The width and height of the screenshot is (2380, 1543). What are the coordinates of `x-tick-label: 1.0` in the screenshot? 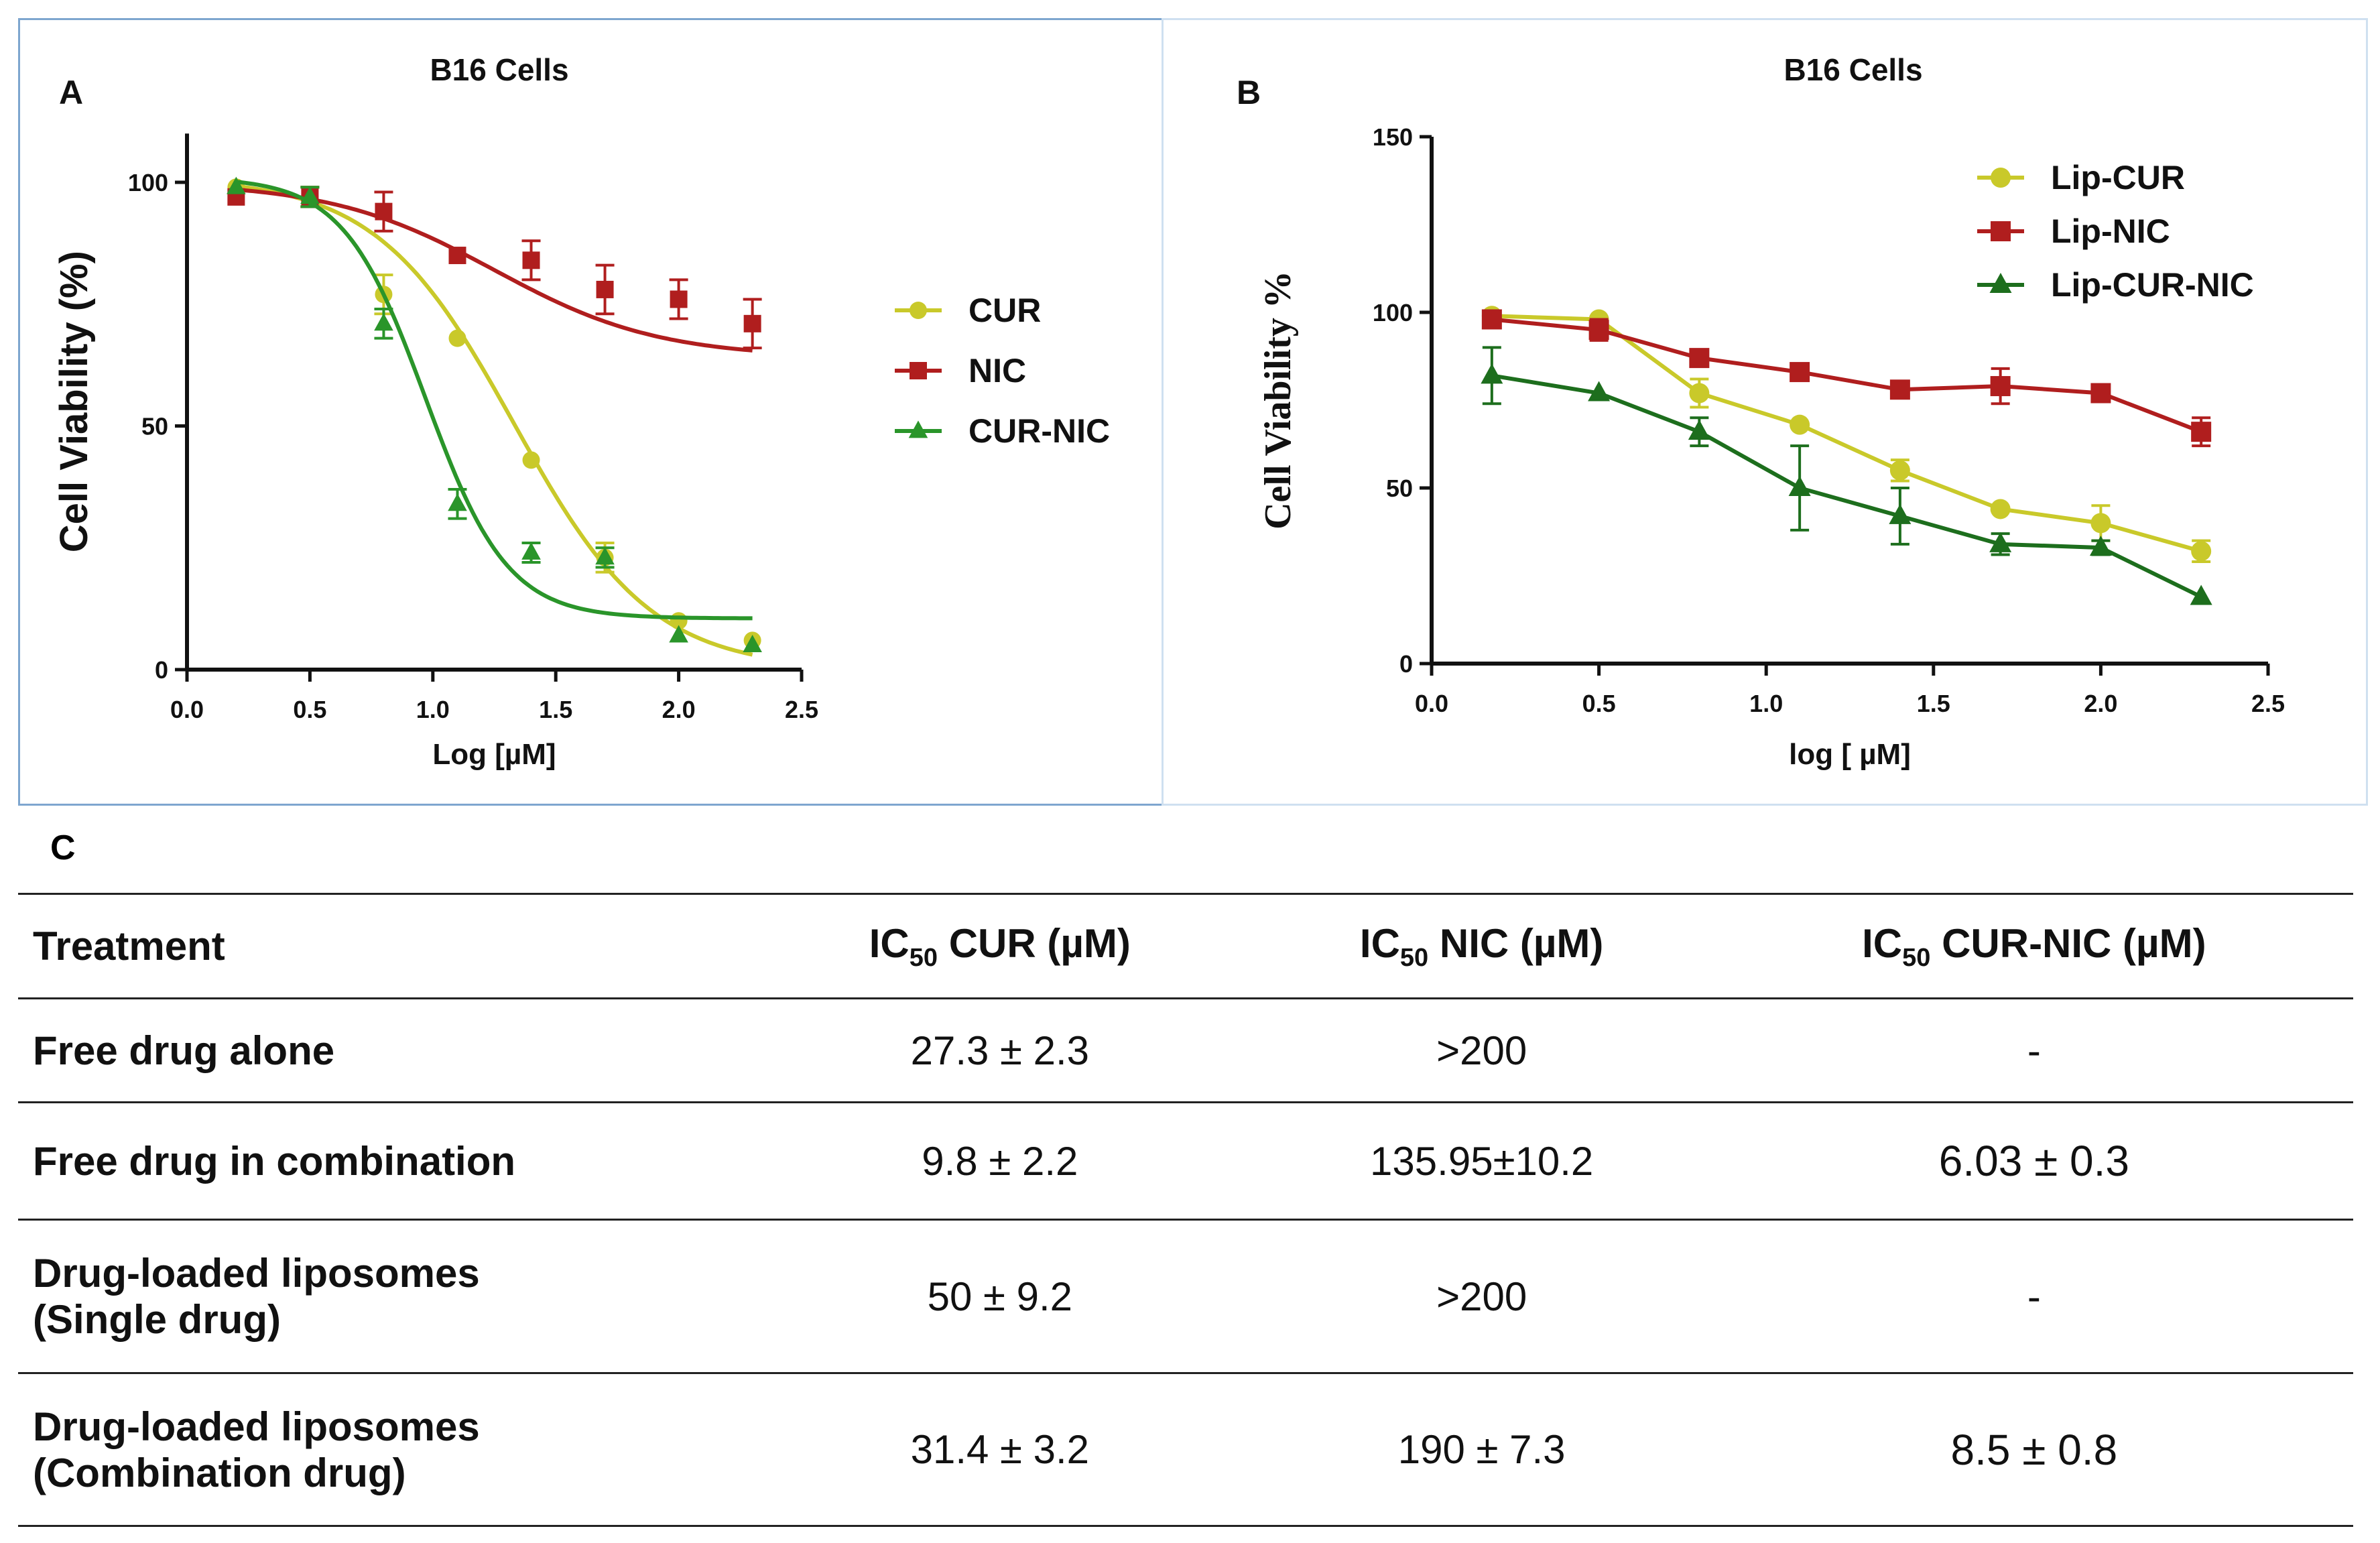 It's located at (1766, 703).